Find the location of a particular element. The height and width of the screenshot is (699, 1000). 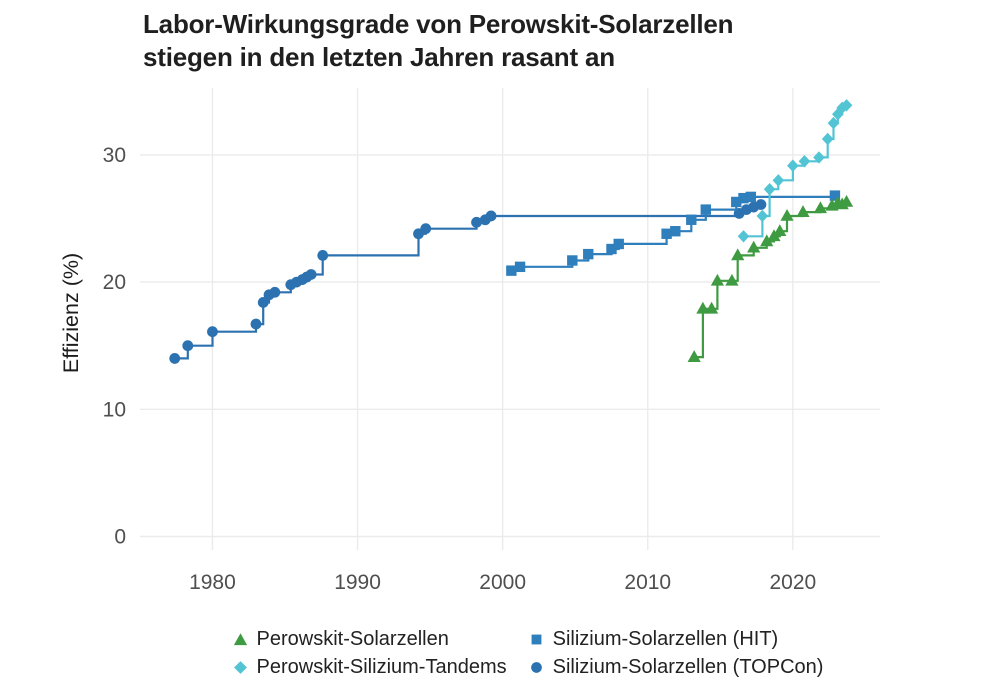

x-tick-label: 1980 is located at coordinates (212, 582).